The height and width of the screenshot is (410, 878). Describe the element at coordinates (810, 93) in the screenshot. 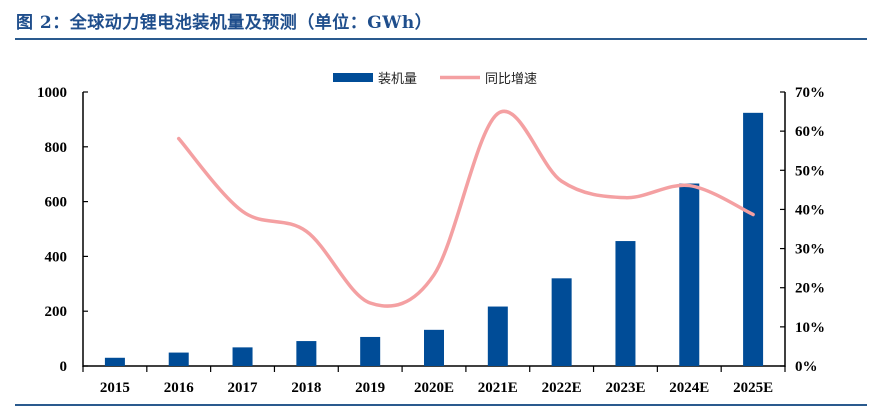

I see `right-tick-label: 70%` at that location.